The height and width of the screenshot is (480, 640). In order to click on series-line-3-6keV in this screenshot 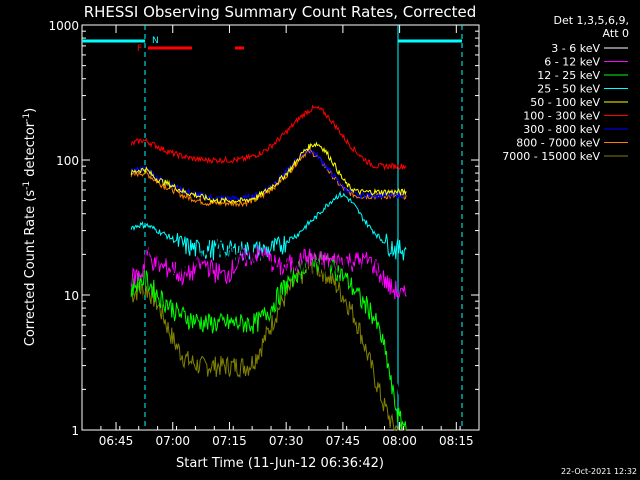, I will do `click(268, 317)`.